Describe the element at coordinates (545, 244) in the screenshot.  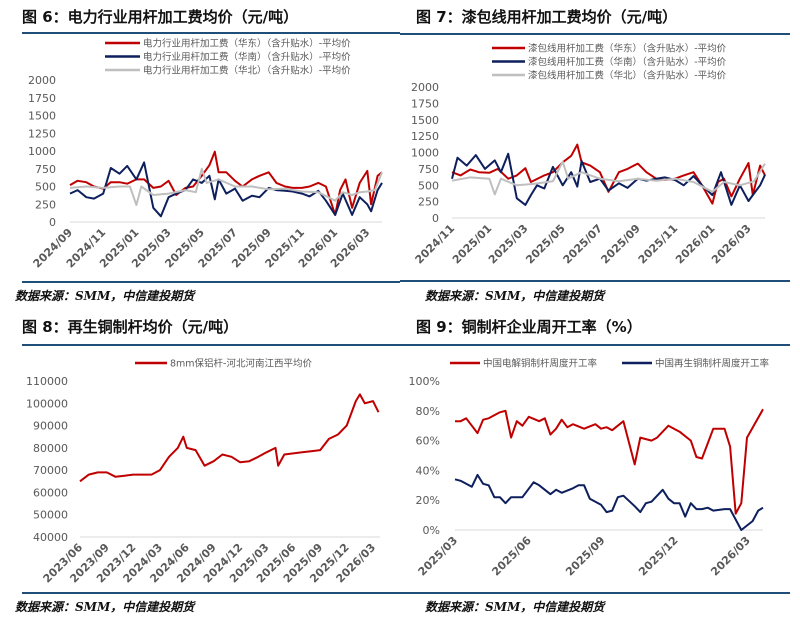
I see `x-tick-label: 2025/05` at that location.